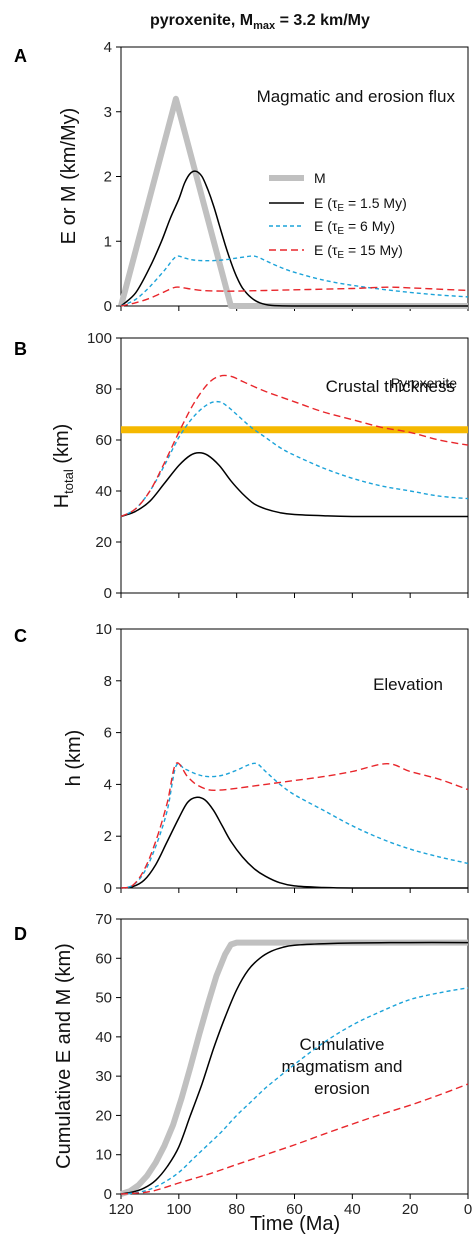 This screenshot has height=1238, width=472. Describe the element at coordinates (104, 466) in the screenshot. I see `panel-b-yticks: 0 20 40 60 80 100` at that location.